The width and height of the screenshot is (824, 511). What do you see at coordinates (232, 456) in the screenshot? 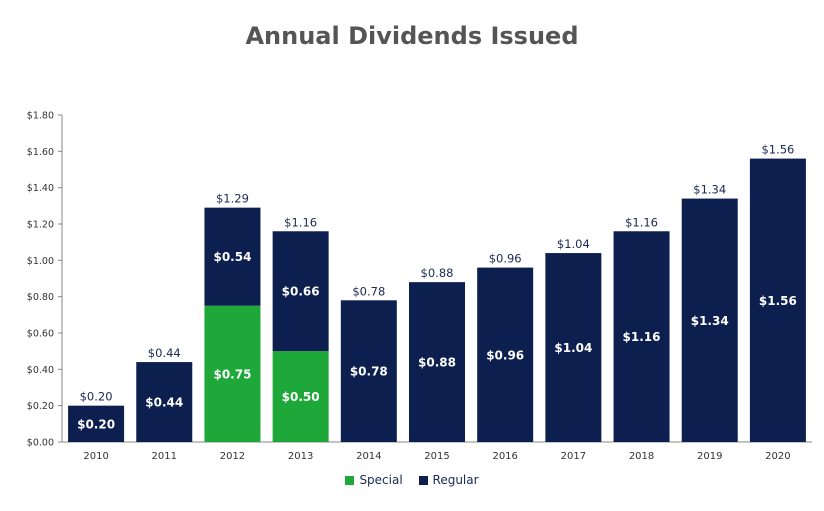
I see `x-tick-label: 2012` at bounding box center [232, 456].